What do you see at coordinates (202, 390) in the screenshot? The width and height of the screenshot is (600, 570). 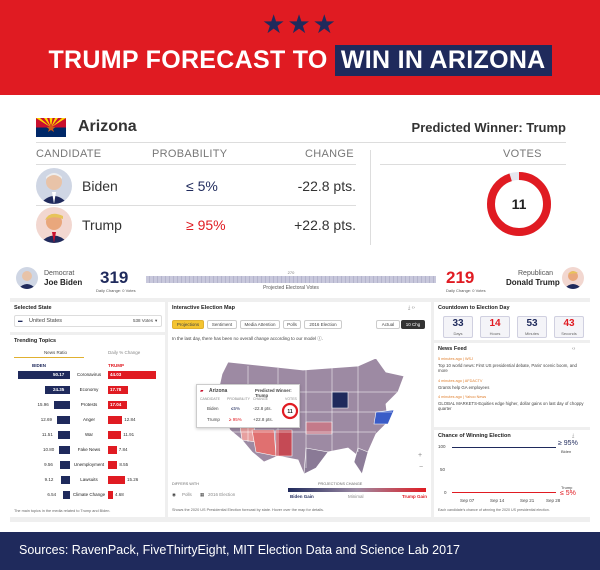 I see `flag-icon: ▰` at bounding box center [202, 390].